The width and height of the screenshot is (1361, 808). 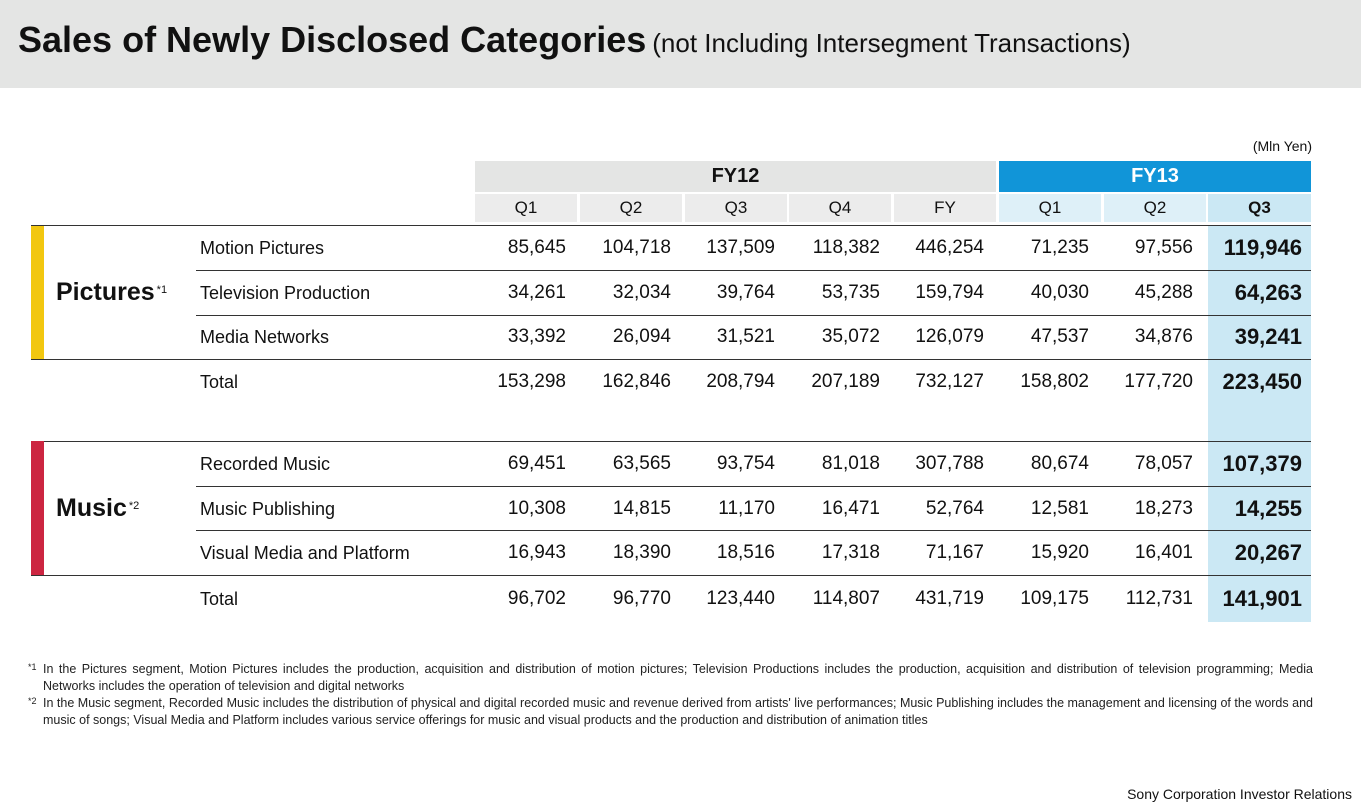 I want to click on segment-name: Music, so click(x=91, y=508).